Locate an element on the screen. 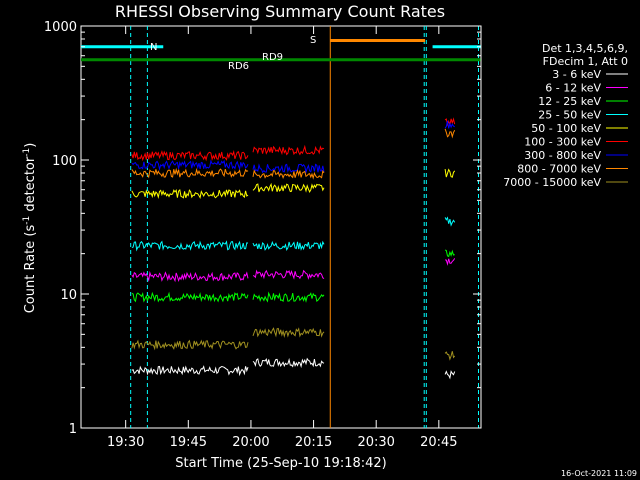 This screenshot has height=480, width=640. y-axis-label-part1: Count Rate (s is located at coordinates (30, 269).